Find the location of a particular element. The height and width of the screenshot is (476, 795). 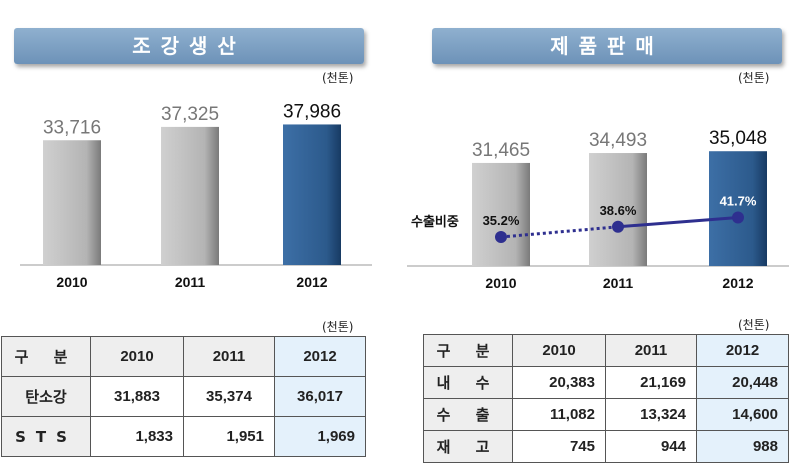

bar-value-label: 35,048 is located at coordinates (738, 138).